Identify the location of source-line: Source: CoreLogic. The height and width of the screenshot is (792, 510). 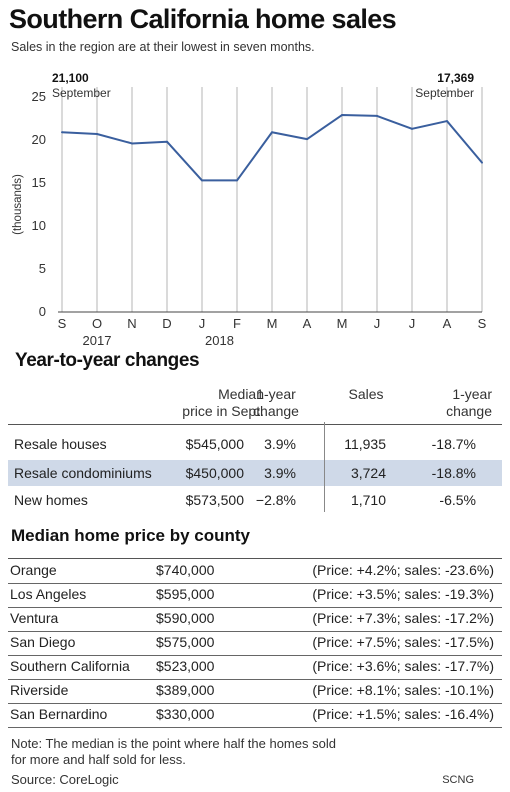
(65, 779).